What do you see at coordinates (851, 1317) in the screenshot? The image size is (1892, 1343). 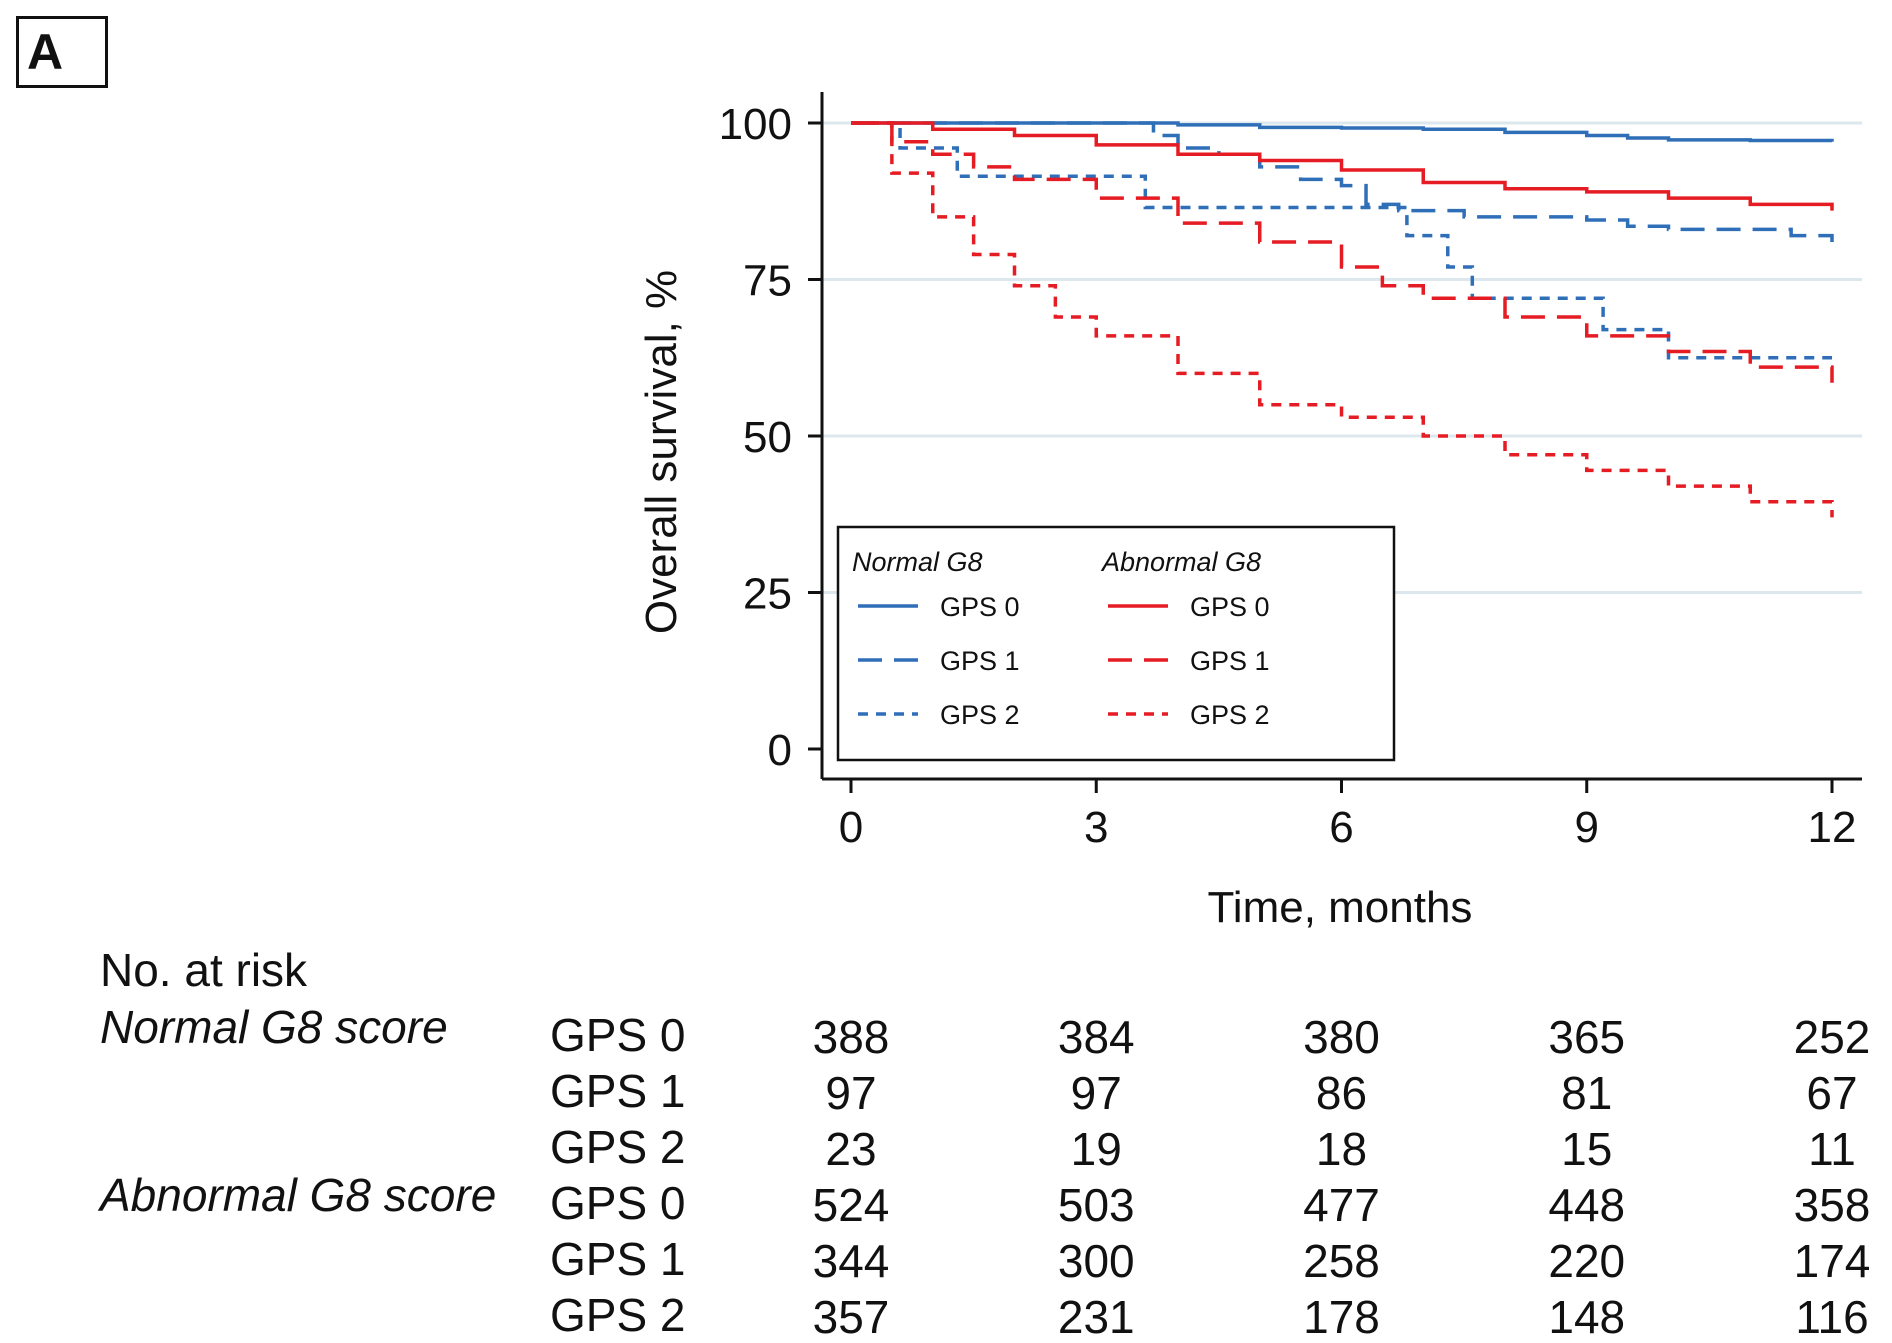 I see `risk-value: 357` at bounding box center [851, 1317].